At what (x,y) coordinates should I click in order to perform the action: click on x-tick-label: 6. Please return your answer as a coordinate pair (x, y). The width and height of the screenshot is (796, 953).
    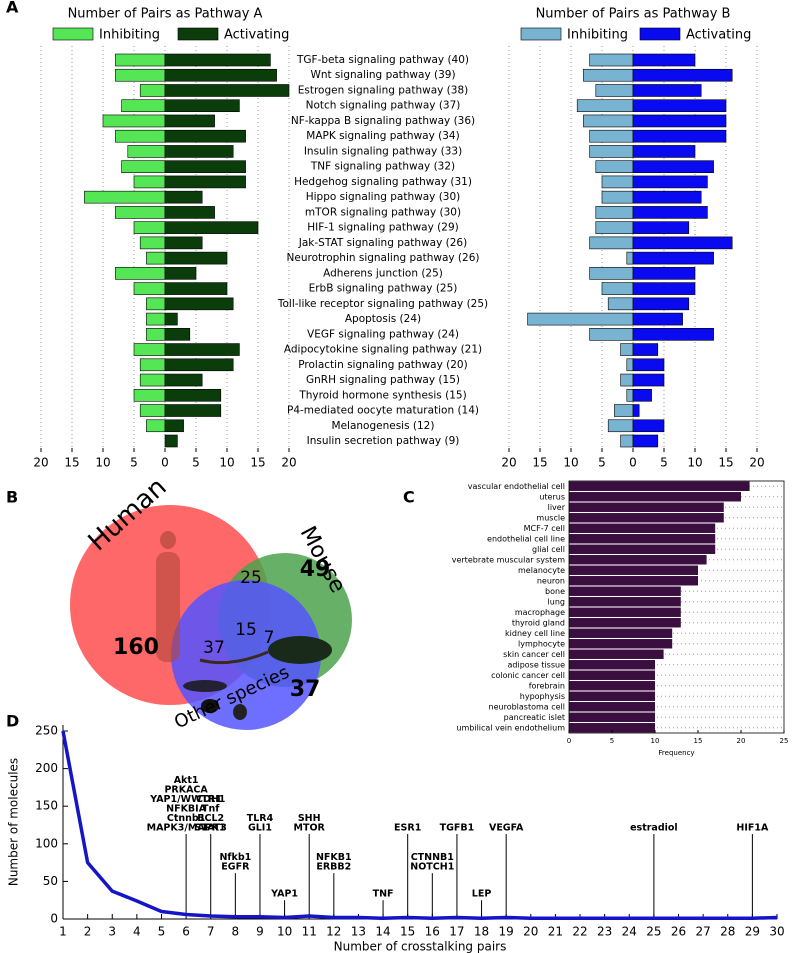
    Looking at the image, I should click on (186, 932).